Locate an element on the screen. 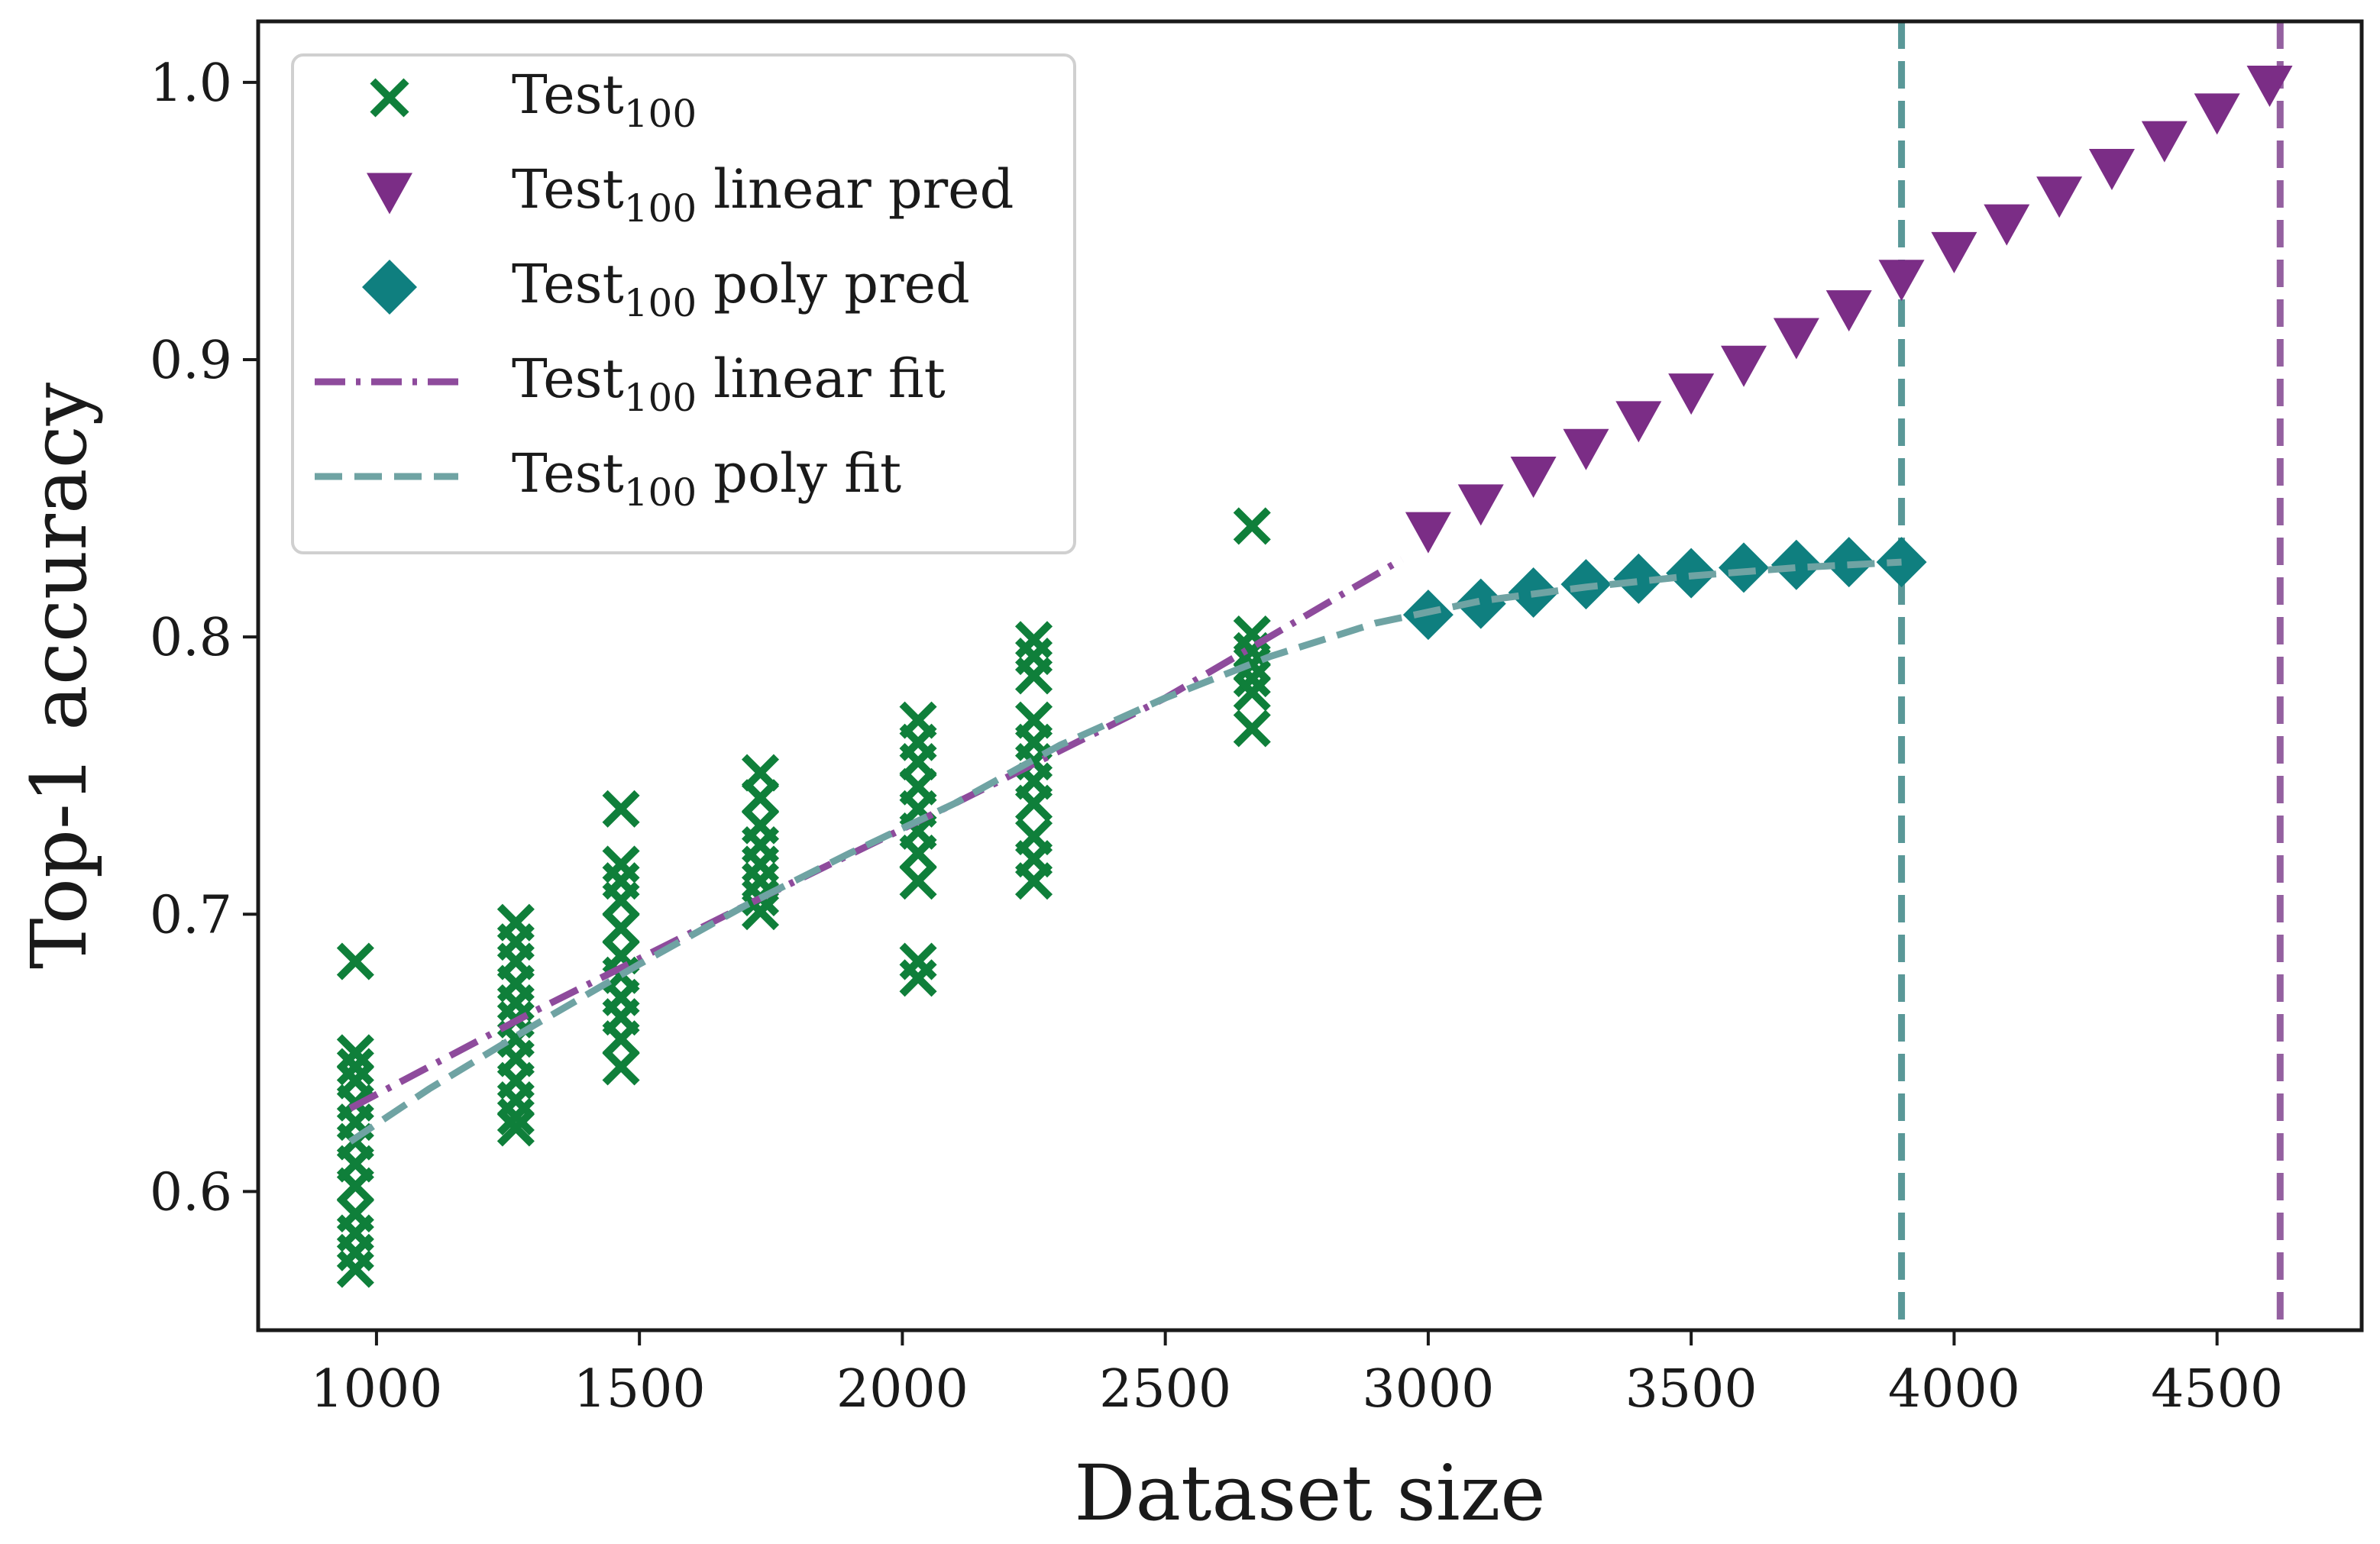  x-tick-label: 2000 is located at coordinates (902, 1389).